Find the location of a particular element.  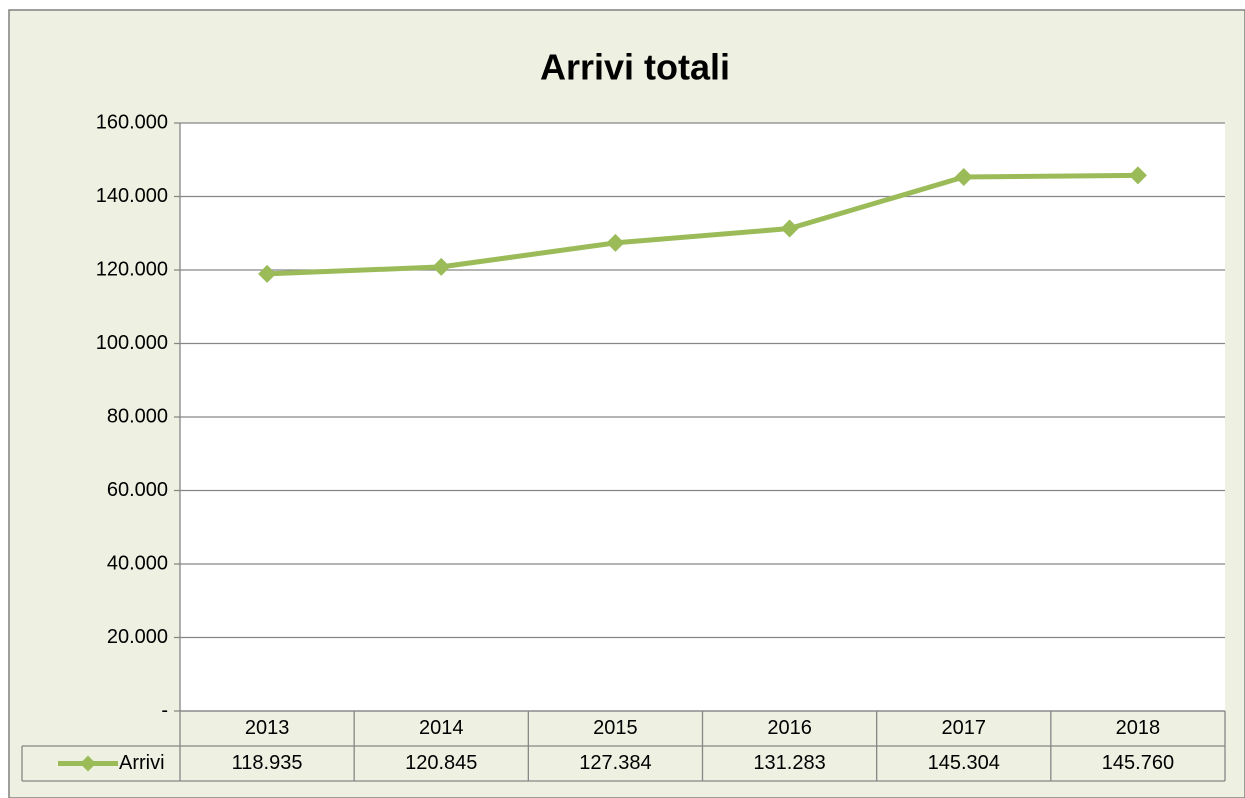

x-tick-label: 2016 is located at coordinates (789, 728).